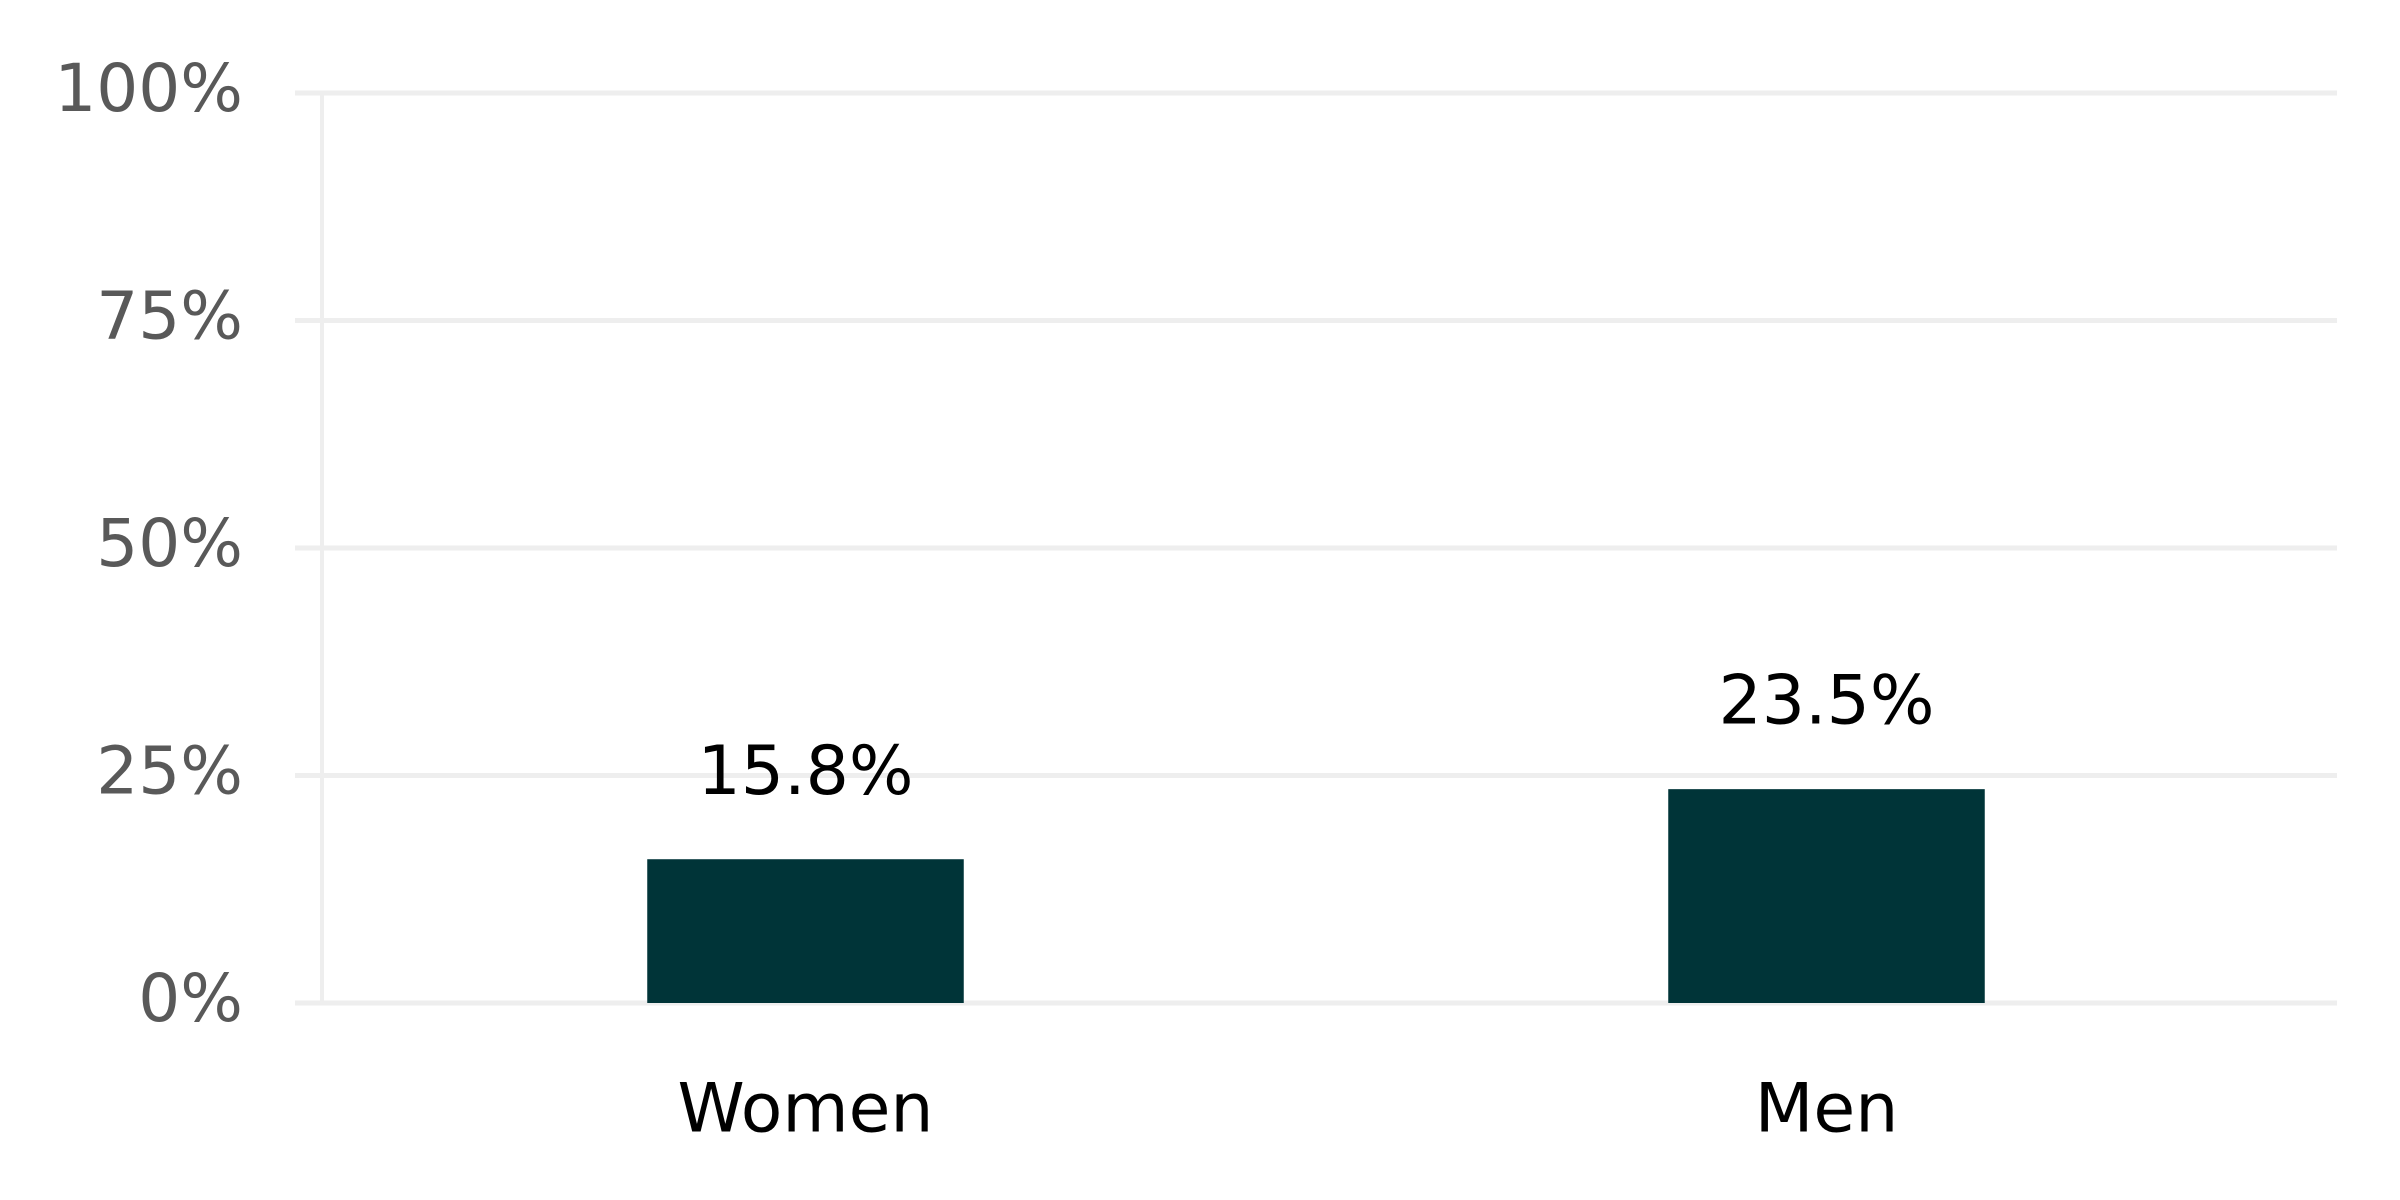 This screenshot has height=1200, width=2400. What do you see at coordinates (1827, 1109) in the screenshot?
I see `x-tick-label: Men` at bounding box center [1827, 1109].